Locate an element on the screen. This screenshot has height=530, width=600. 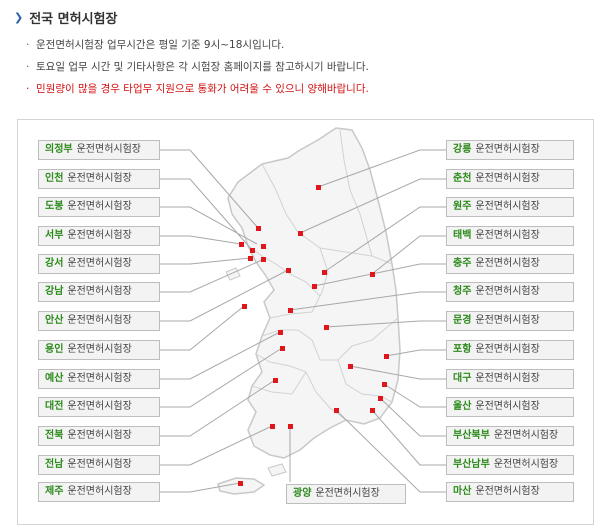
center-label-ansan: 안산 운전면허시험장 is located at coordinates (99, 321).